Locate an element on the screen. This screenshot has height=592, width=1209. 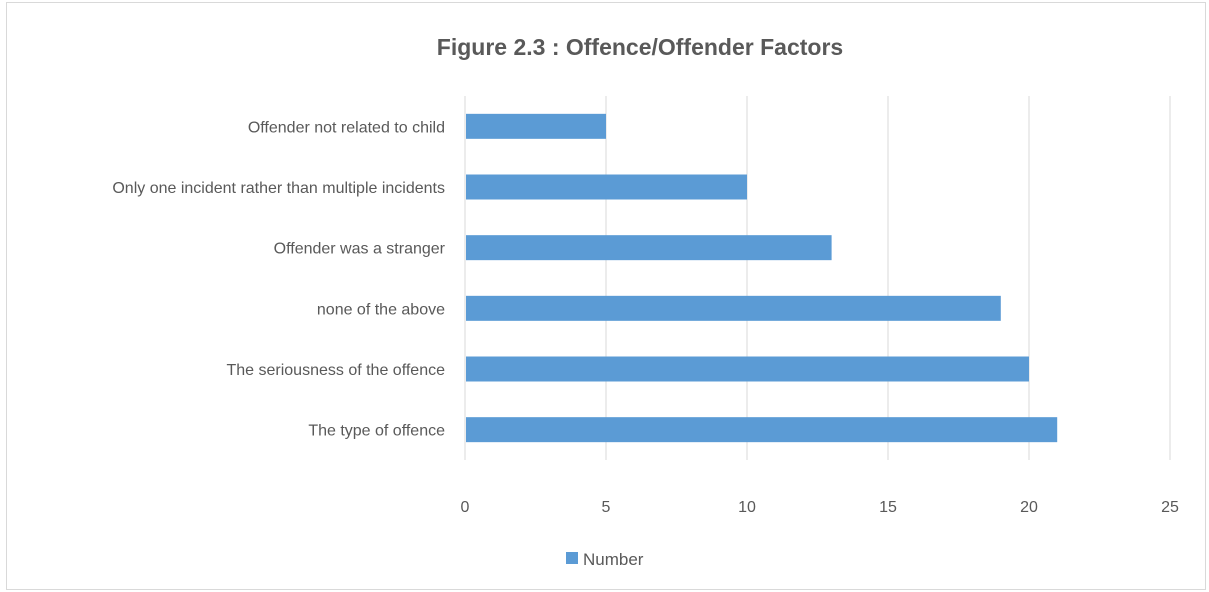
x-tick-label: 25 is located at coordinates (1170, 507).